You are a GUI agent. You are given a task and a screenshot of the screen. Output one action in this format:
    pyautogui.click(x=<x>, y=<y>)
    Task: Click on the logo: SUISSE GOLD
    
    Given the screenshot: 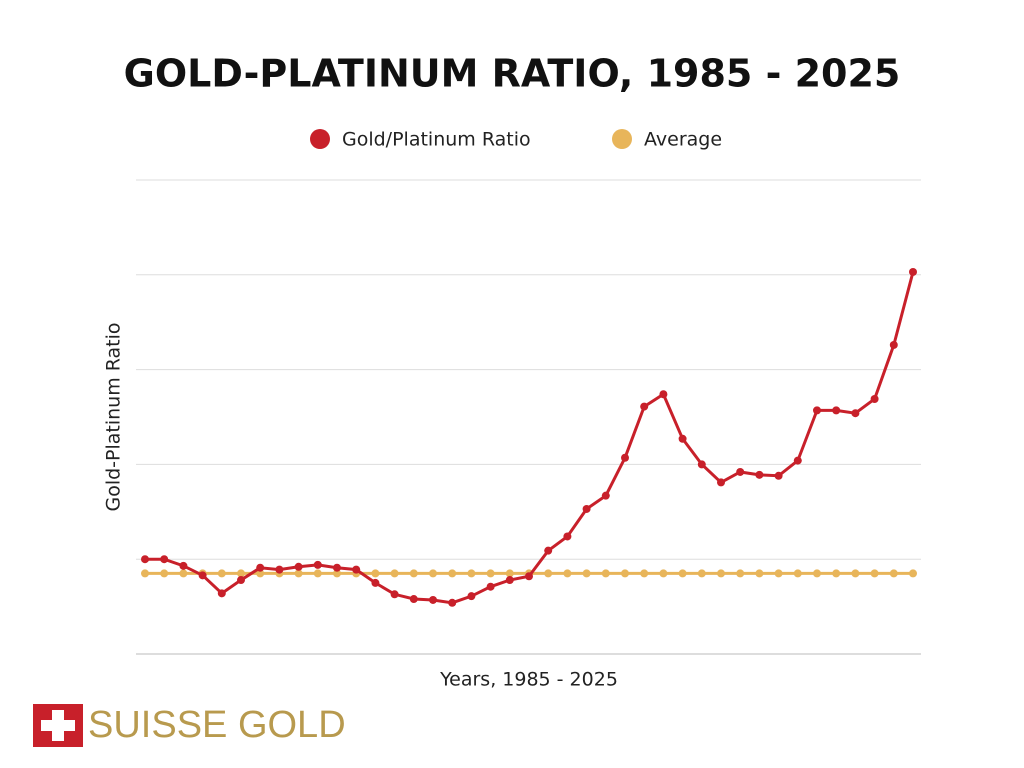 What is the action you would take?
    pyautogui.click(x=189, y=725)
    